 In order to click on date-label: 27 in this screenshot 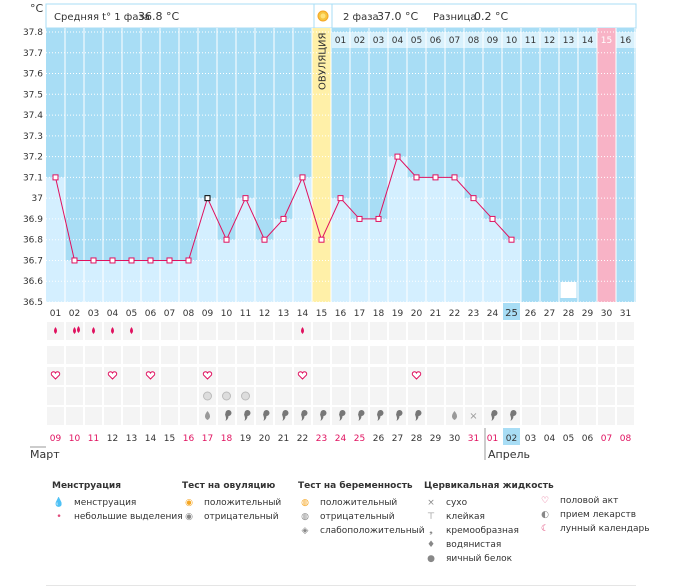, I will do `click(397, 439)`.